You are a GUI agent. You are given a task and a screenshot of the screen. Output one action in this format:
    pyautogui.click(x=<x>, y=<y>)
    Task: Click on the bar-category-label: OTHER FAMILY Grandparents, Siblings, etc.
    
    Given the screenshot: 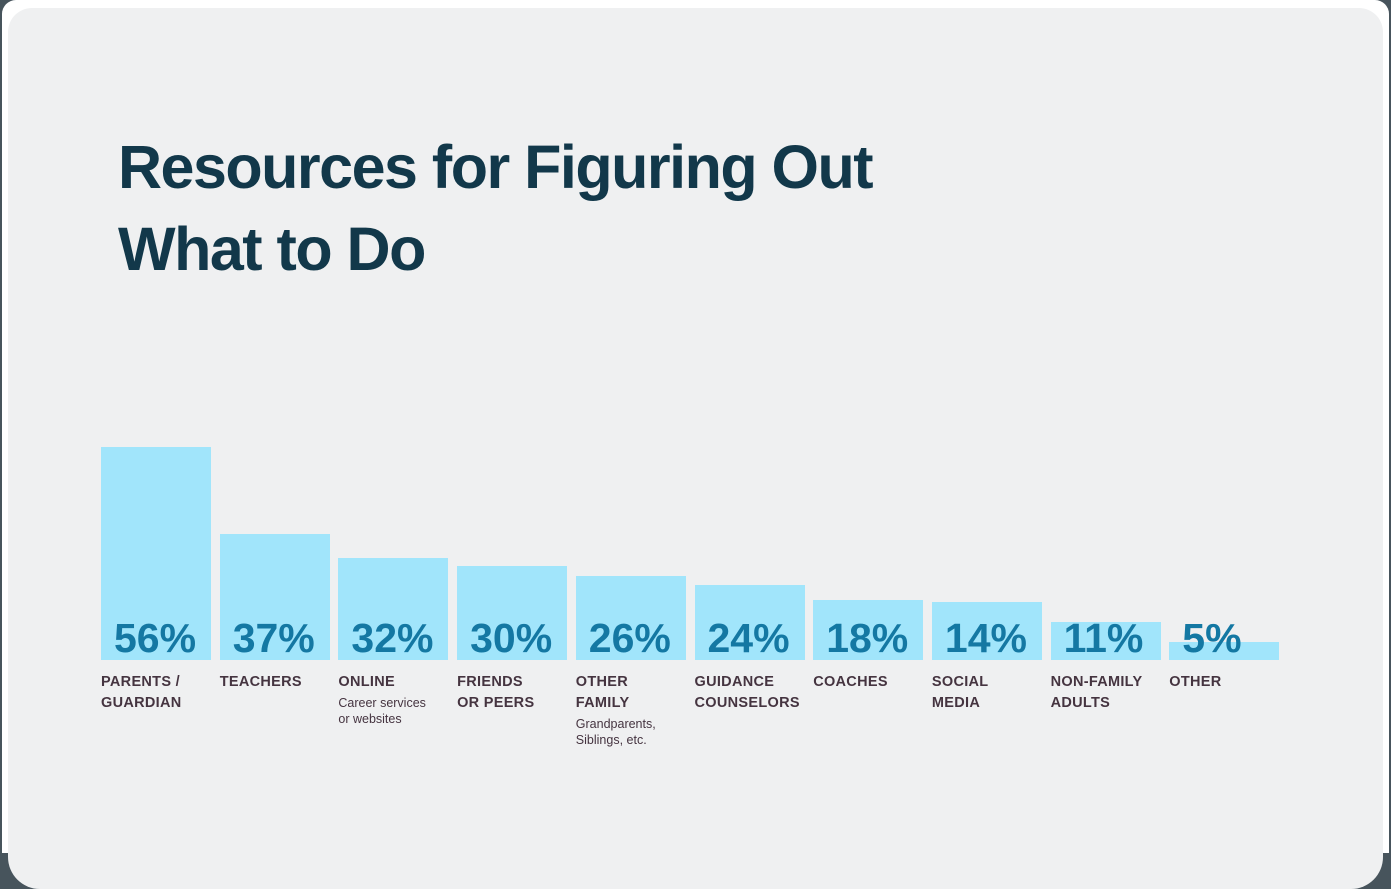 What is the action you would take?
    pyautogui.click(x=636, y=710)
    